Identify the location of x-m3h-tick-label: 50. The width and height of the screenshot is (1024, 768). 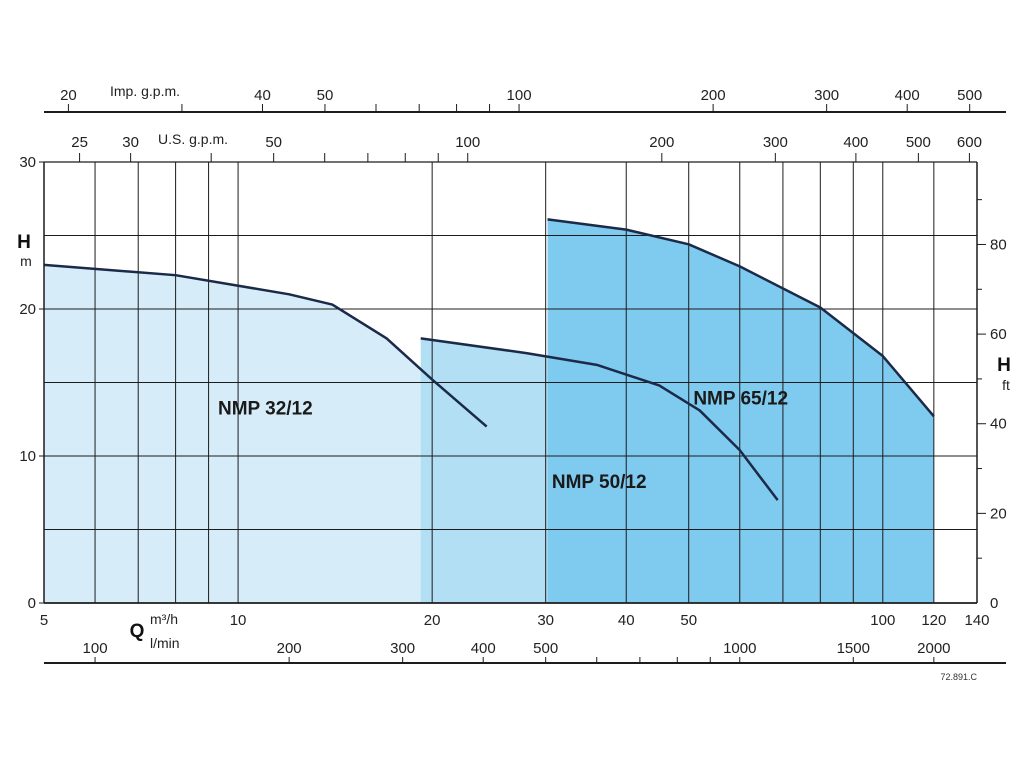
(688, 620).